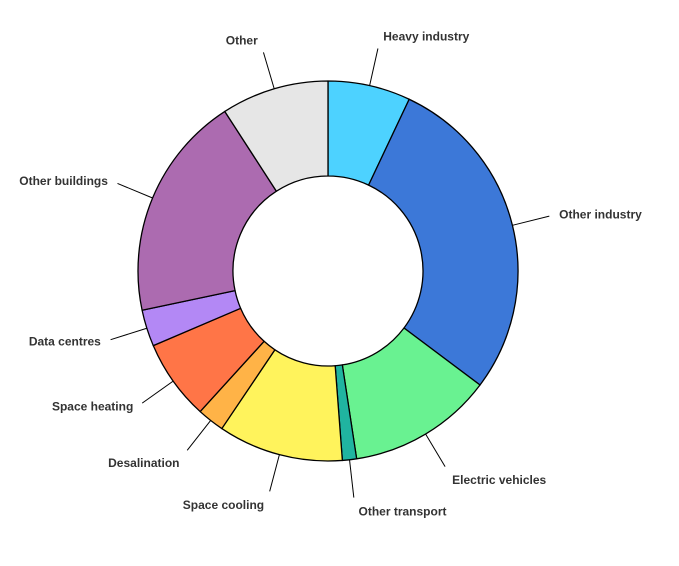  Describe the element at coordinates (352, 478) in the screenshot. I see `leader-line-other-transport` at that location.